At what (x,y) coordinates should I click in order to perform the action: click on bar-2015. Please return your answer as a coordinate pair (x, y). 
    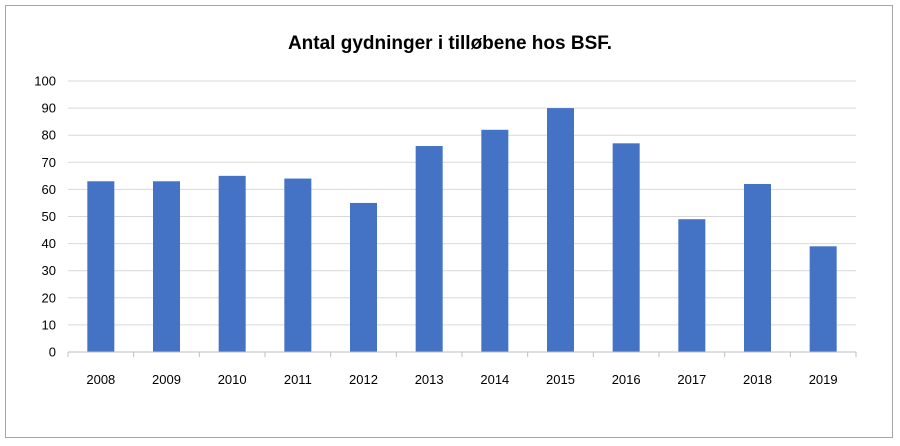
    Looking at the image, I should click on (560, 230).